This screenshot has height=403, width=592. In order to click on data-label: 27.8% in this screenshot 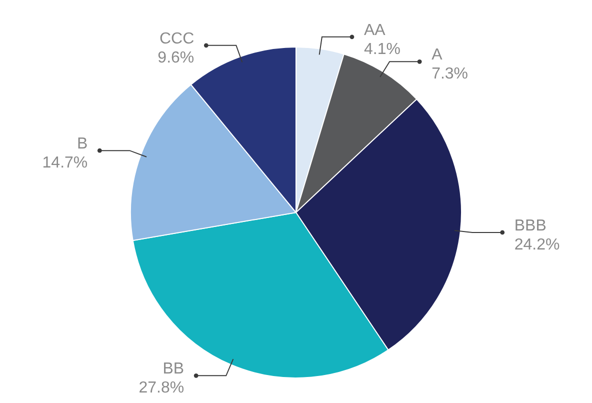, I will do `click(161, 388)`.